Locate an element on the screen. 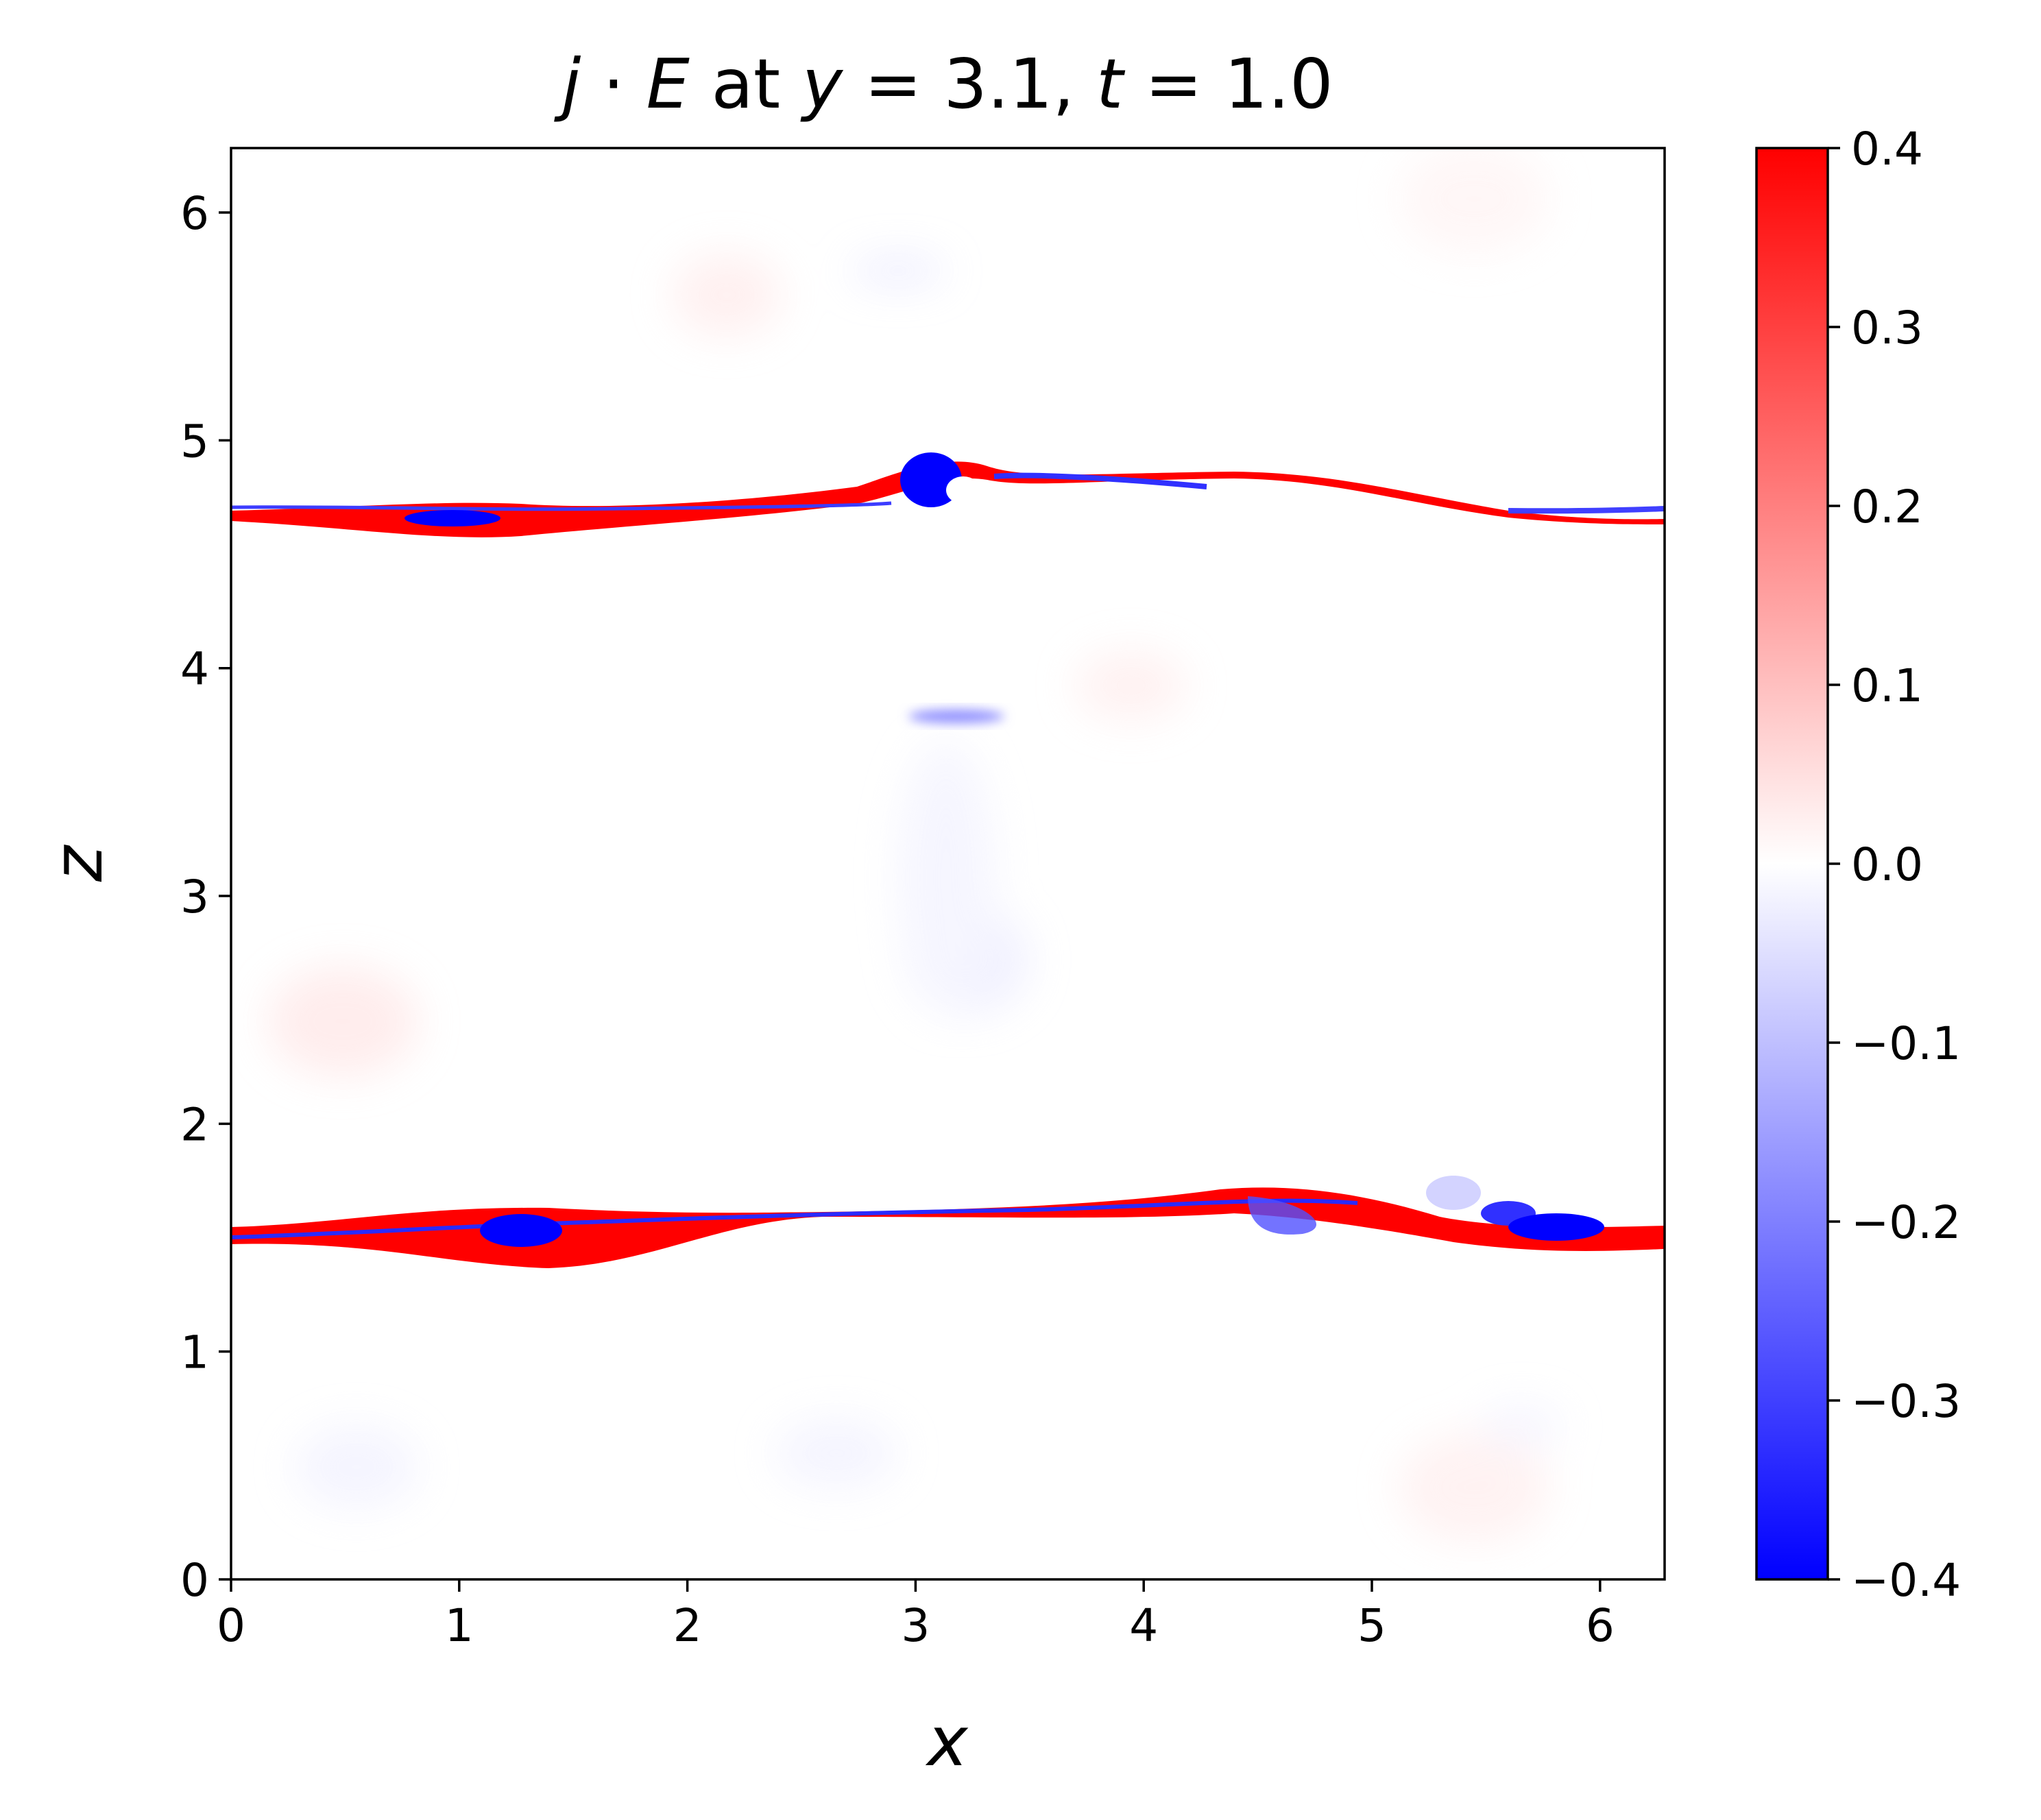  colorbar-tick-label: −0.2 is located at coordinates (1906, 1222).